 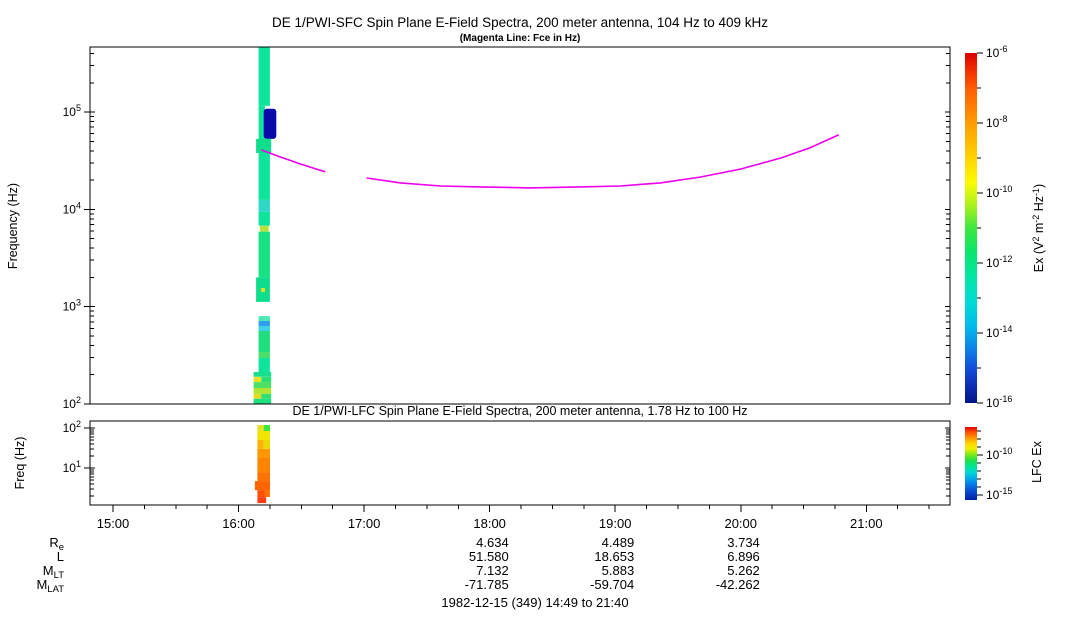 What do you see at coordinates (996, 52) in the screenshot?
I see `colorbar-tick-label: 10⁻⁶` at bounding box center [996, 52].